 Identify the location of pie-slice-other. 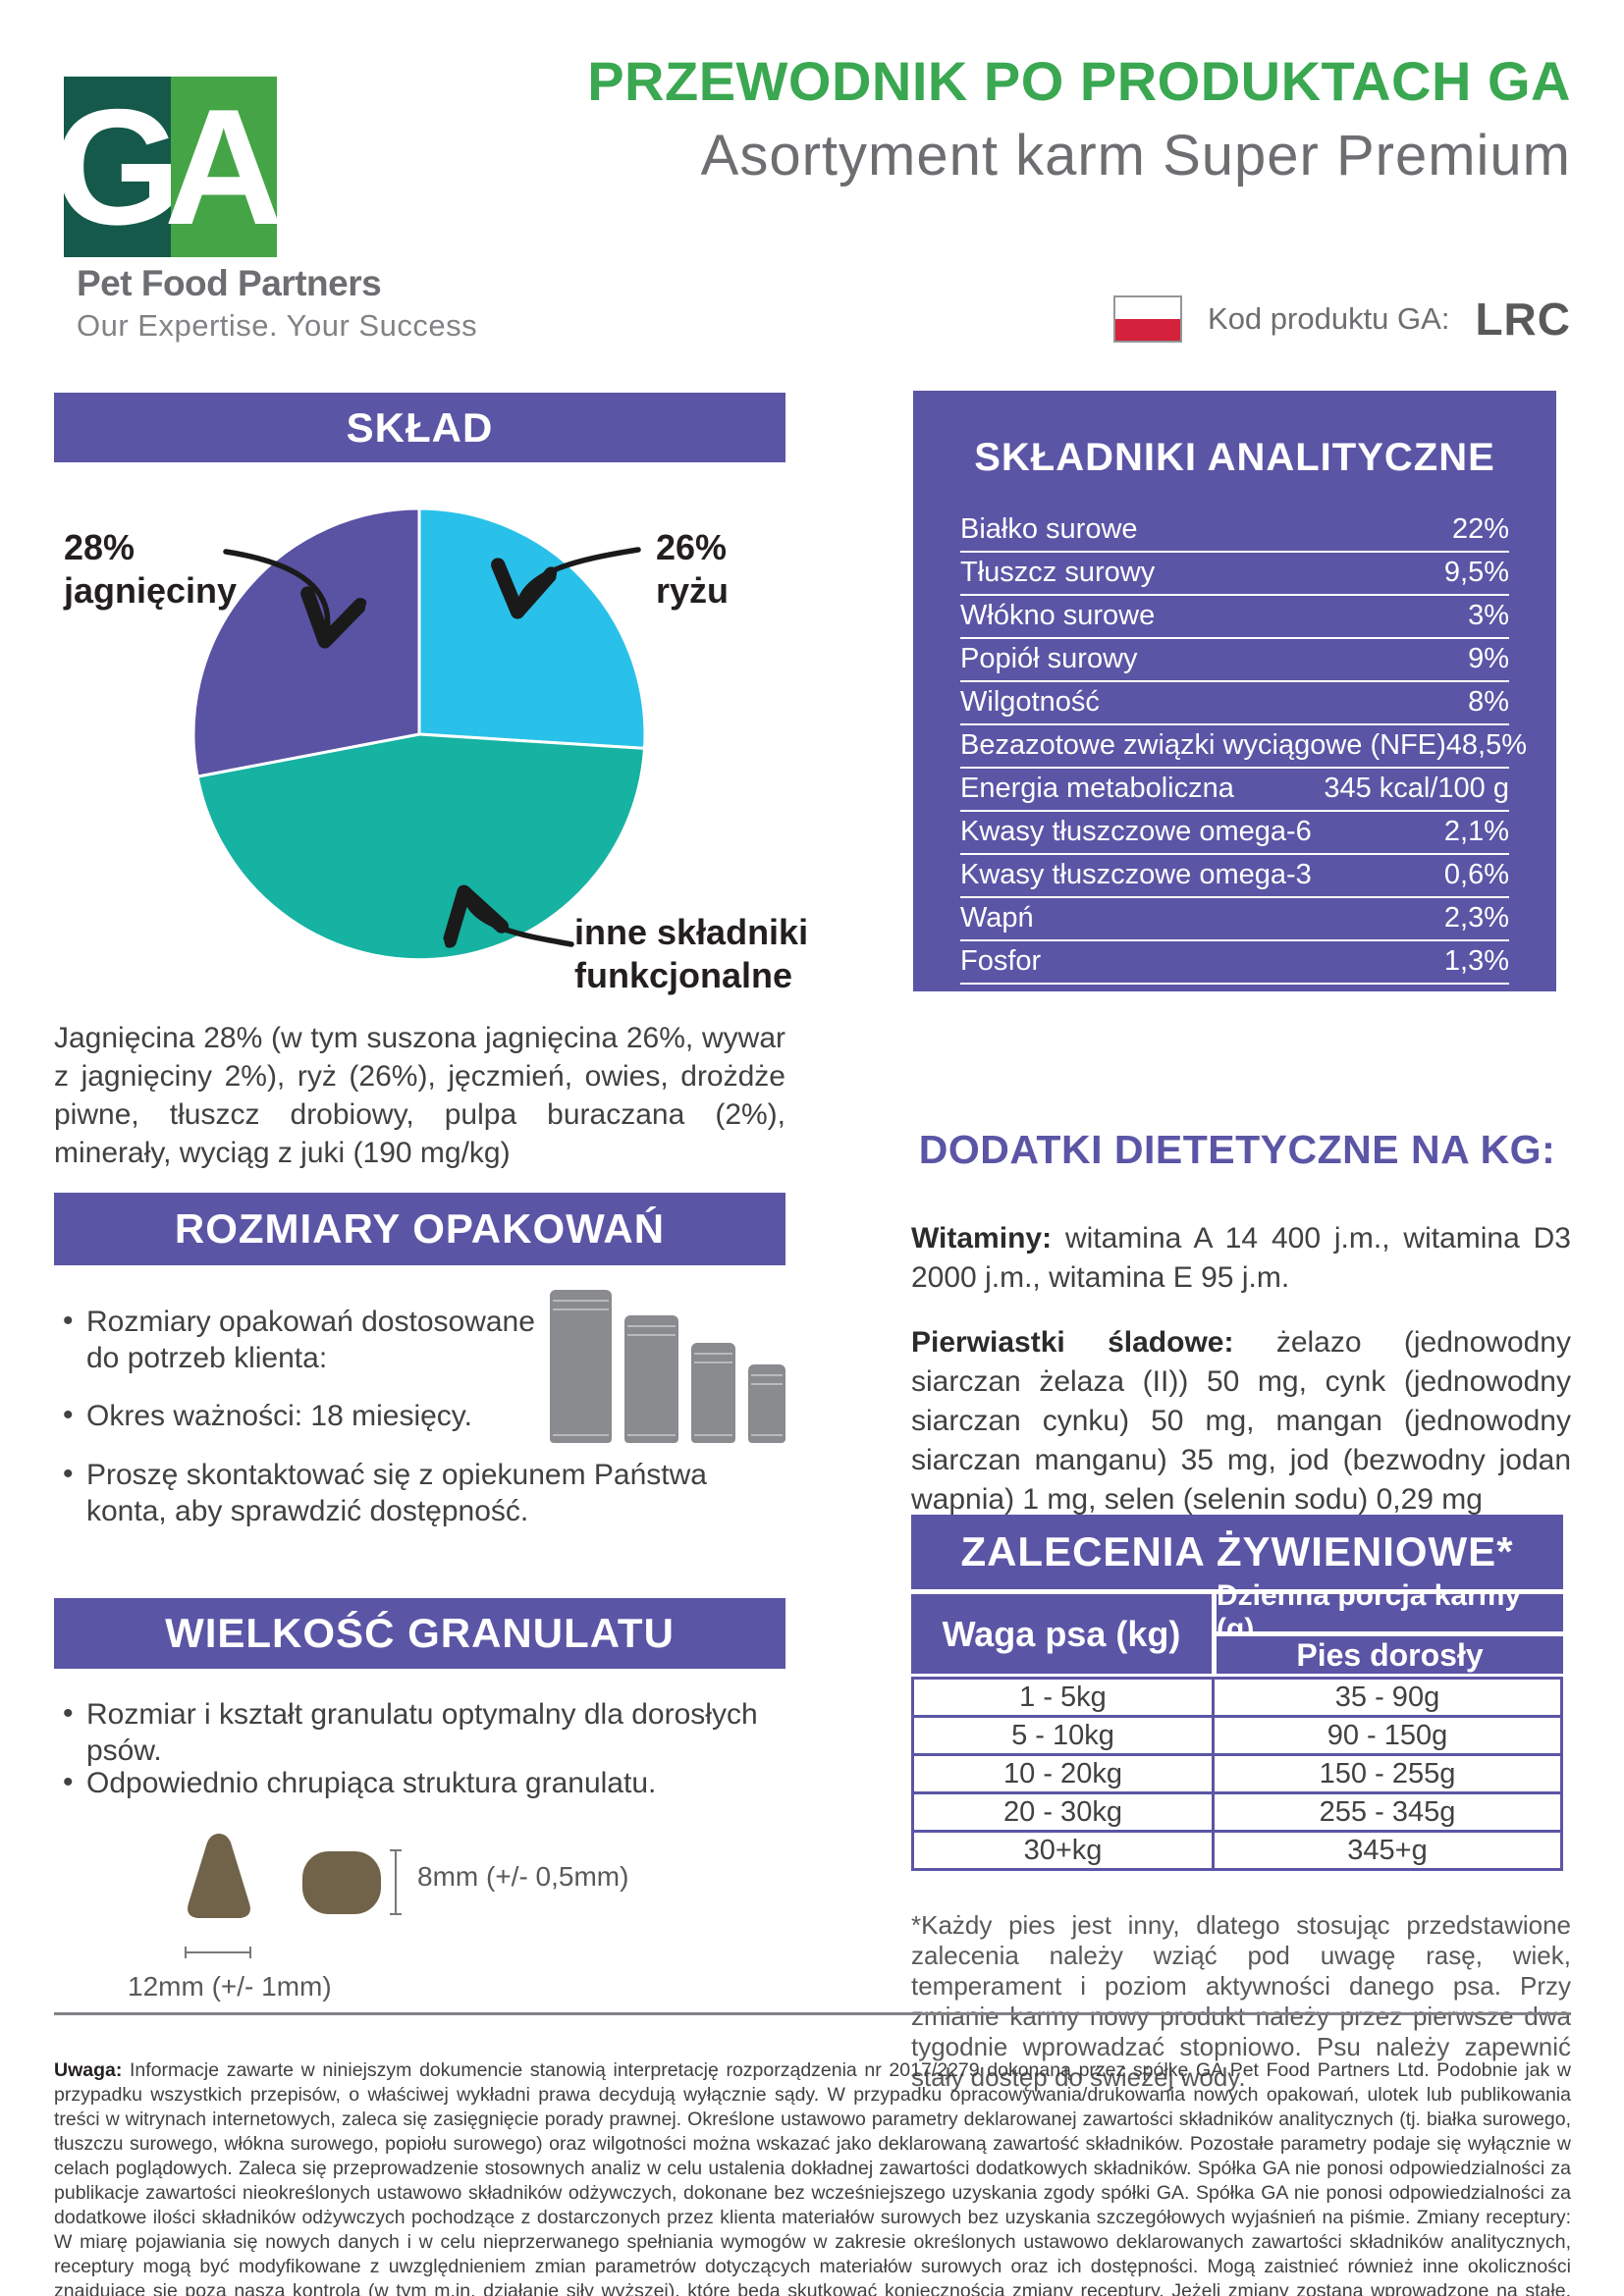
(420, 847).